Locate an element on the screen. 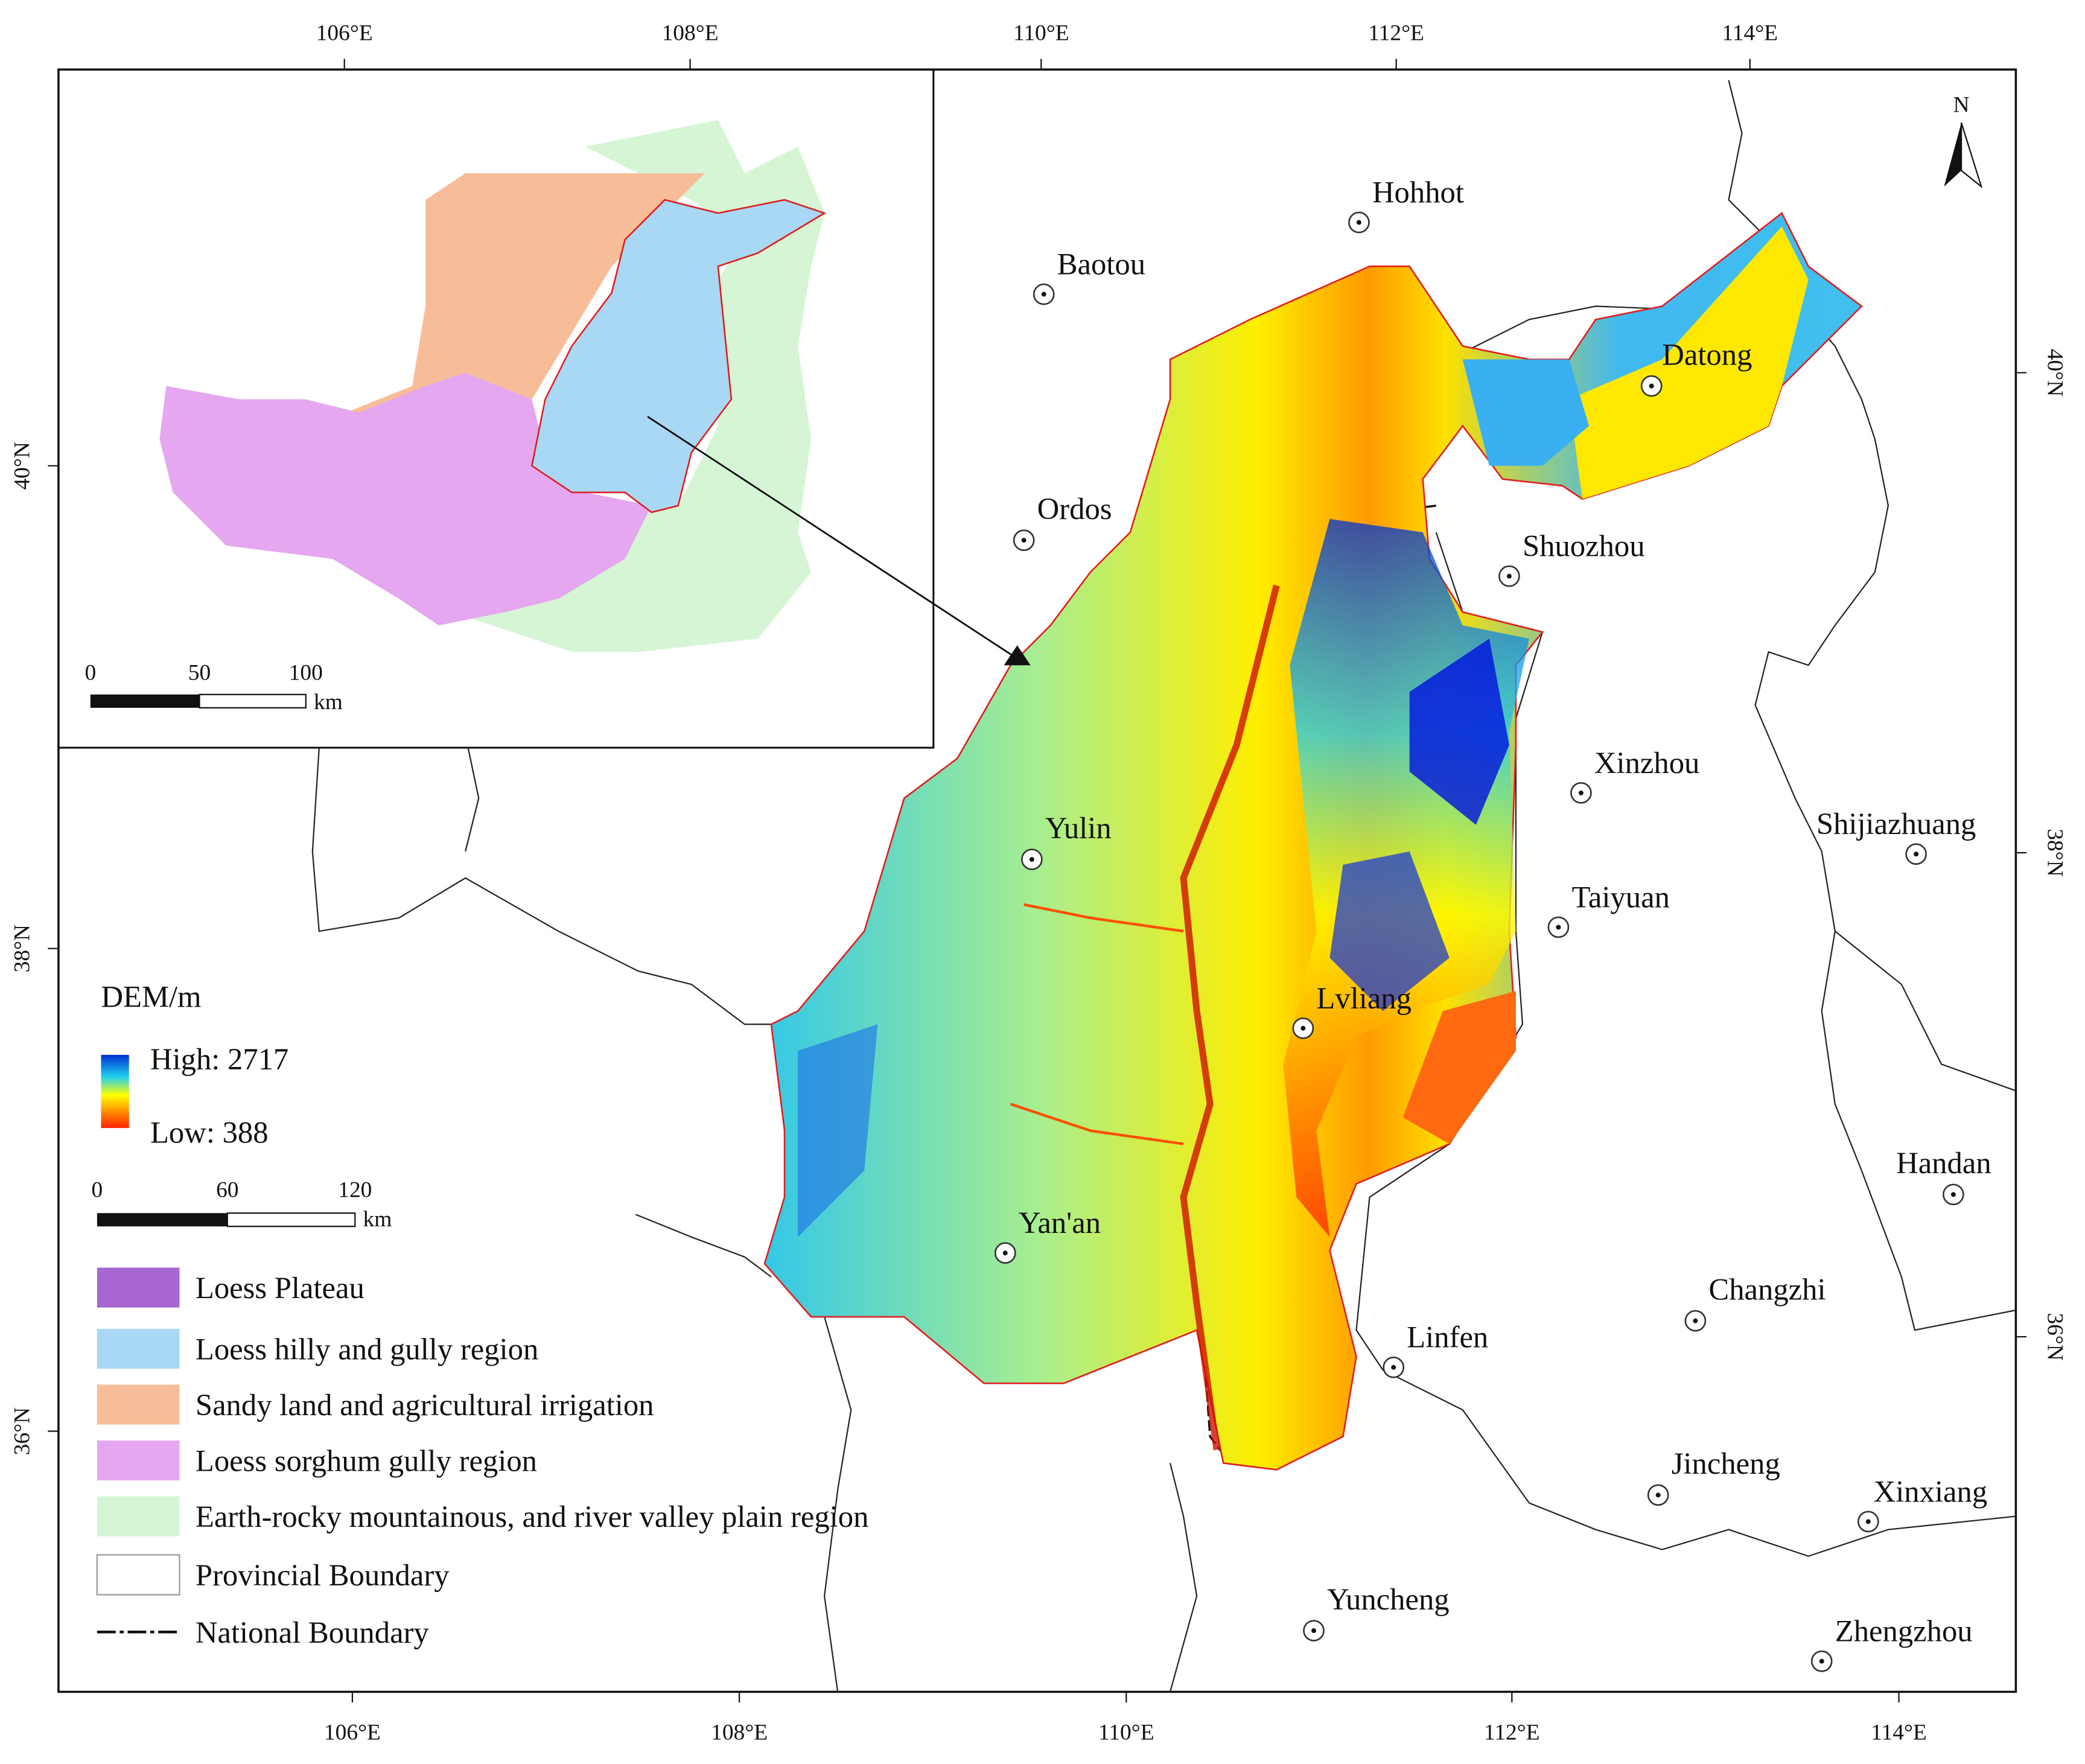  legend-title: DEM/m is located at coordinates (151, 997).